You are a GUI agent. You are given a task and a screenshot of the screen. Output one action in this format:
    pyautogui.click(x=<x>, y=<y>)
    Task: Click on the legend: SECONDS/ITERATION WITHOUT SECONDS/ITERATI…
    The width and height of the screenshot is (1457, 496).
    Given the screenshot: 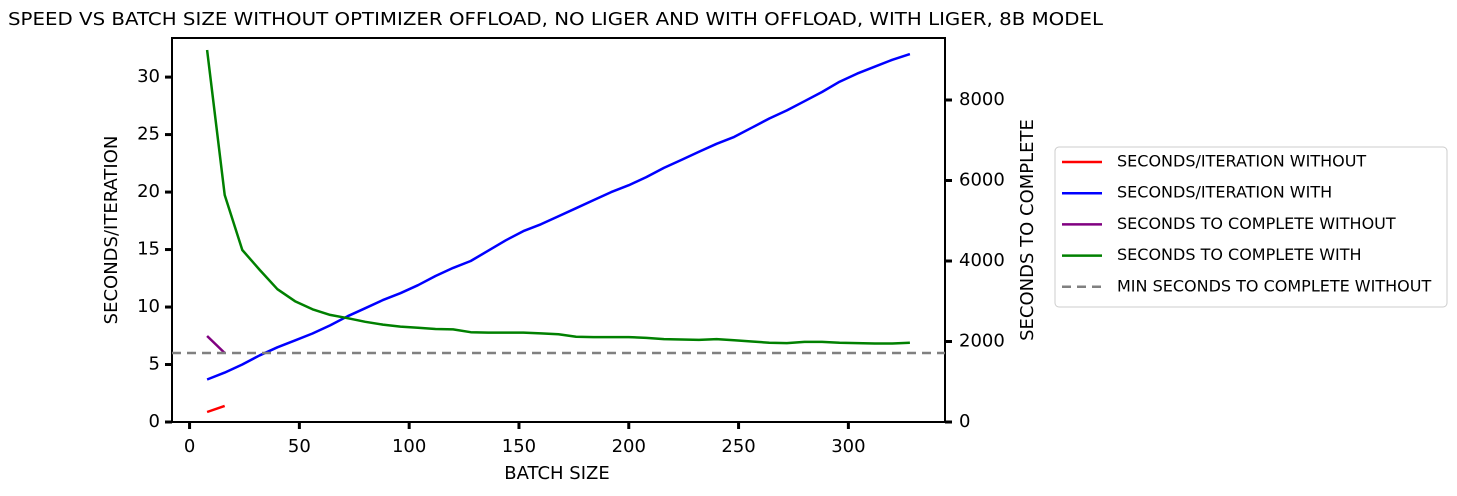 What is the action you would take?
    pyautogui.click(x=1251, y=227)
    